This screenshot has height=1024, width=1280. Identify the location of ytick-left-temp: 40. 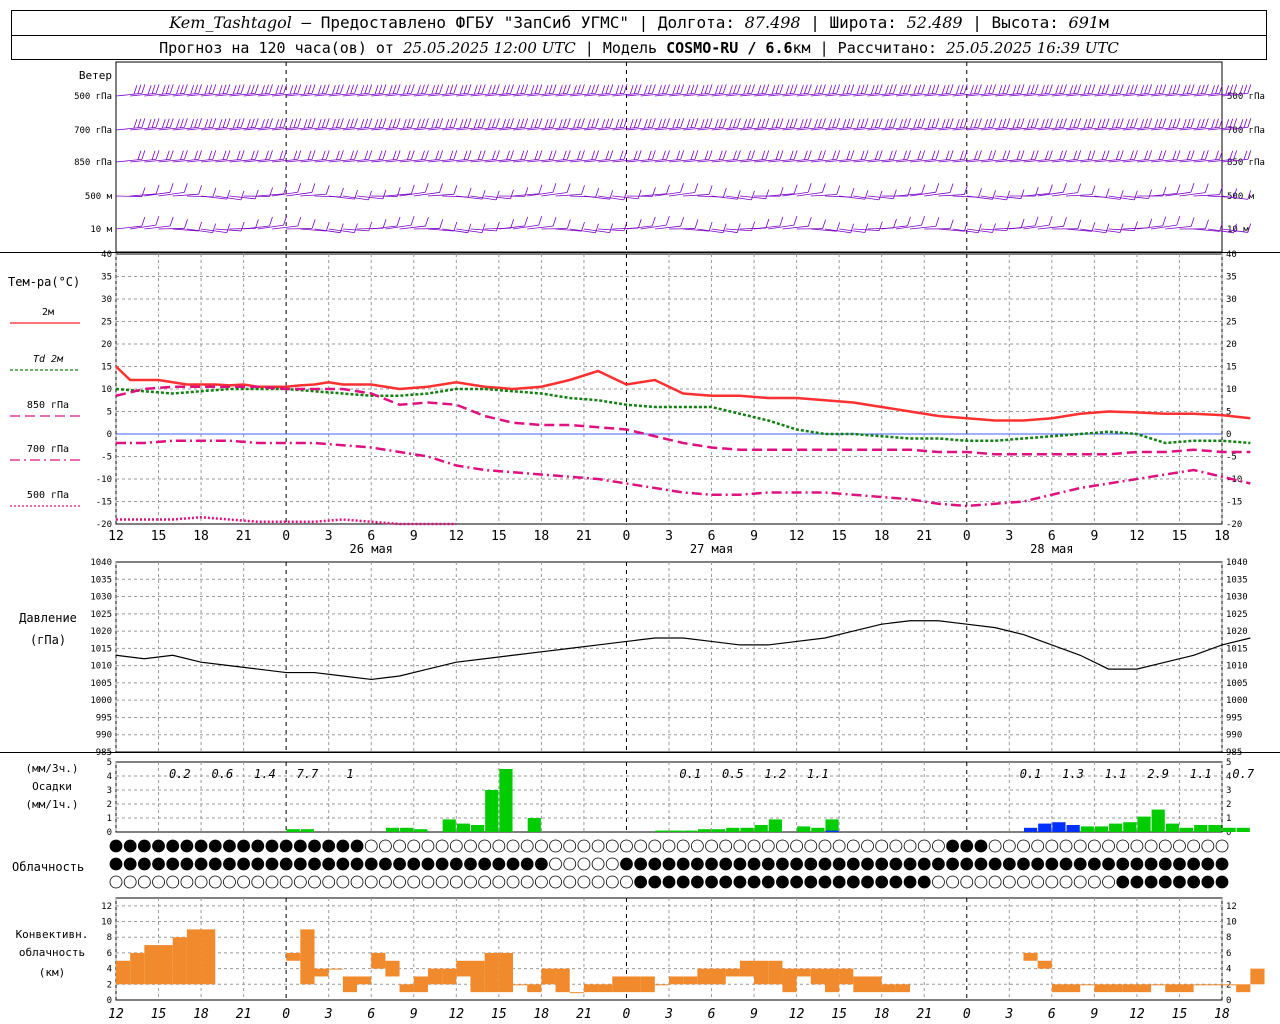
(106, 255).